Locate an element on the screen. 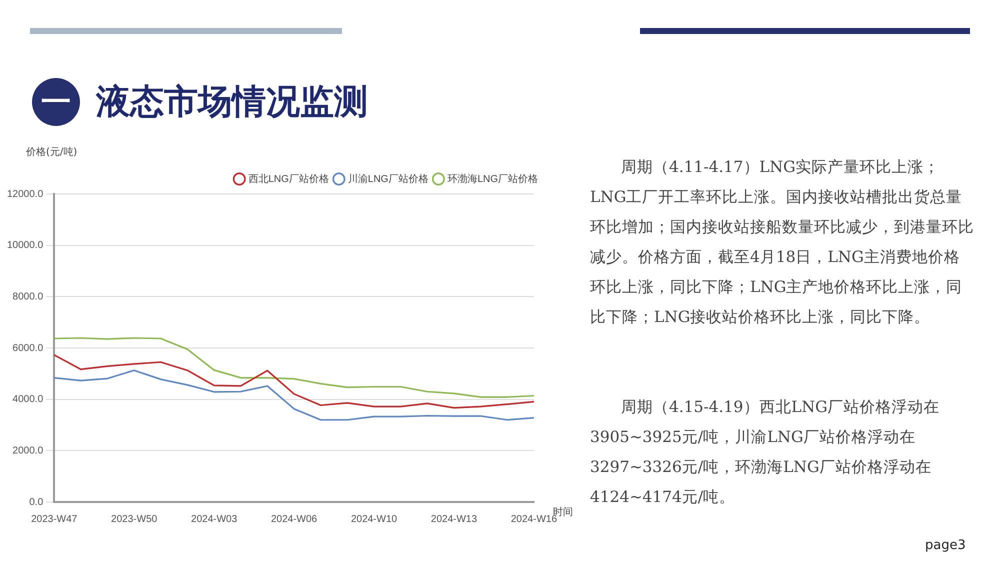 The width and height of the screenshot is (1000, 562). x-tick-label: 2023-W50 is located at coordinates (134, 519).